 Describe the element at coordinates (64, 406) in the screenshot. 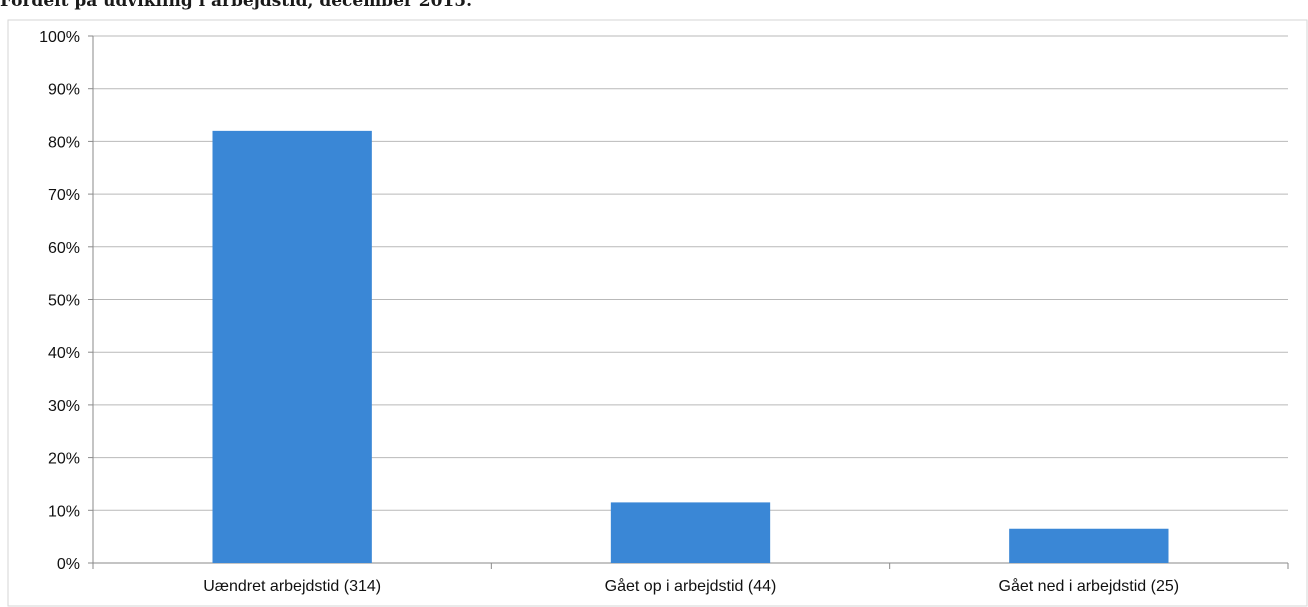

I see `y-tick-label: 30%` at that location.